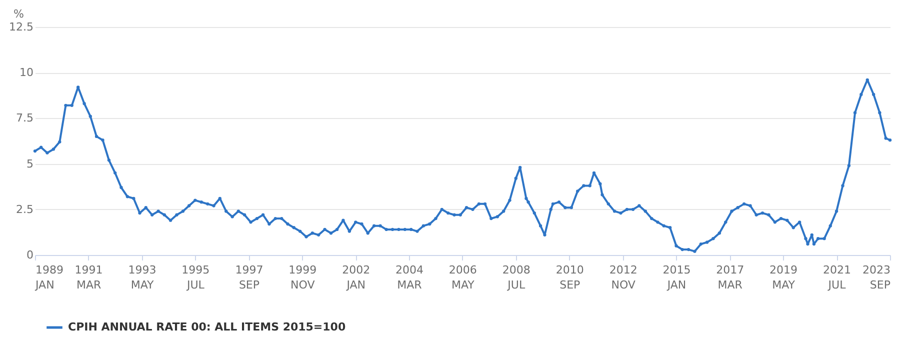 The width and height of the screenshot is (906, 349). Describe the element at coordinates (409, 278) in the screenshot. I see `x-tick-label: 2004 MAR` at that location.